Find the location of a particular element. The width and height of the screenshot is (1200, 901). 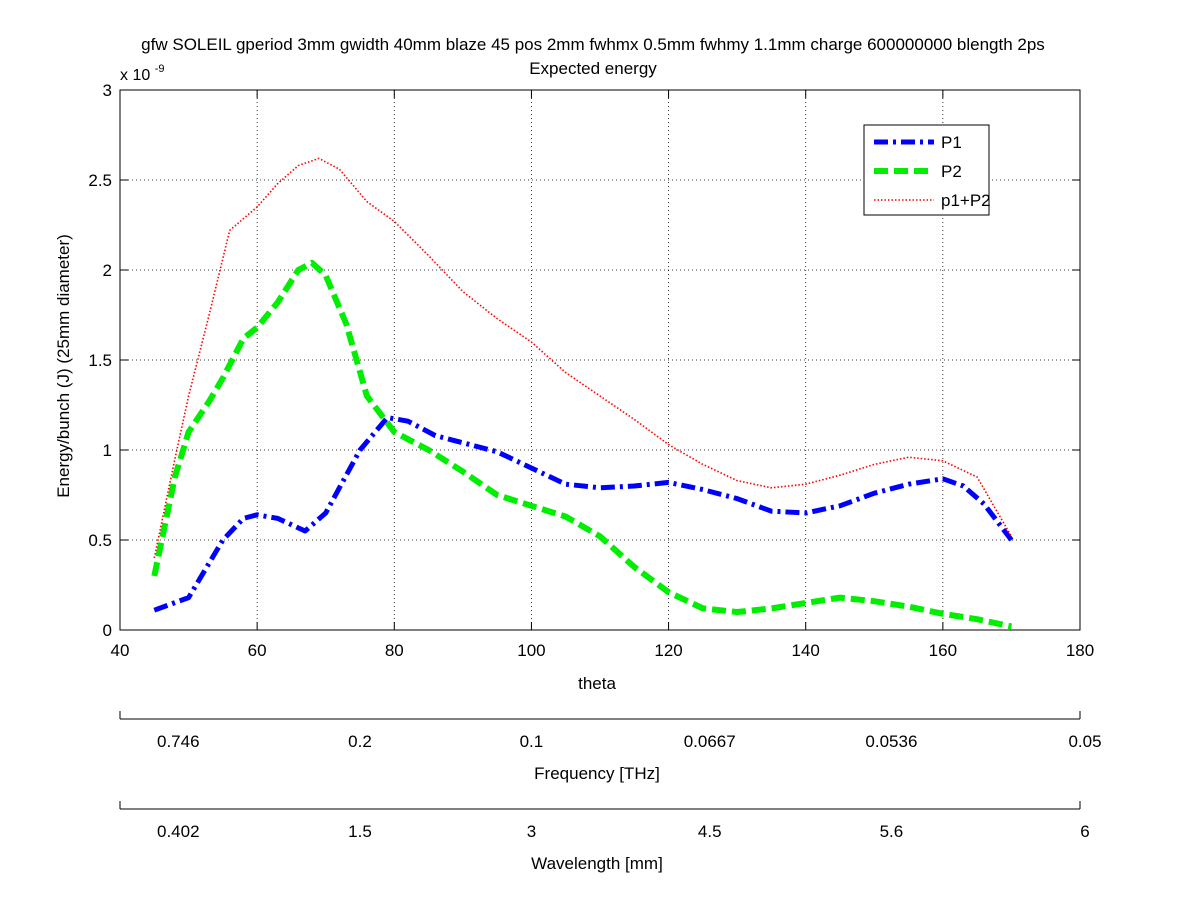

x-tick-label: 160 is located at coordinates (943, 650).